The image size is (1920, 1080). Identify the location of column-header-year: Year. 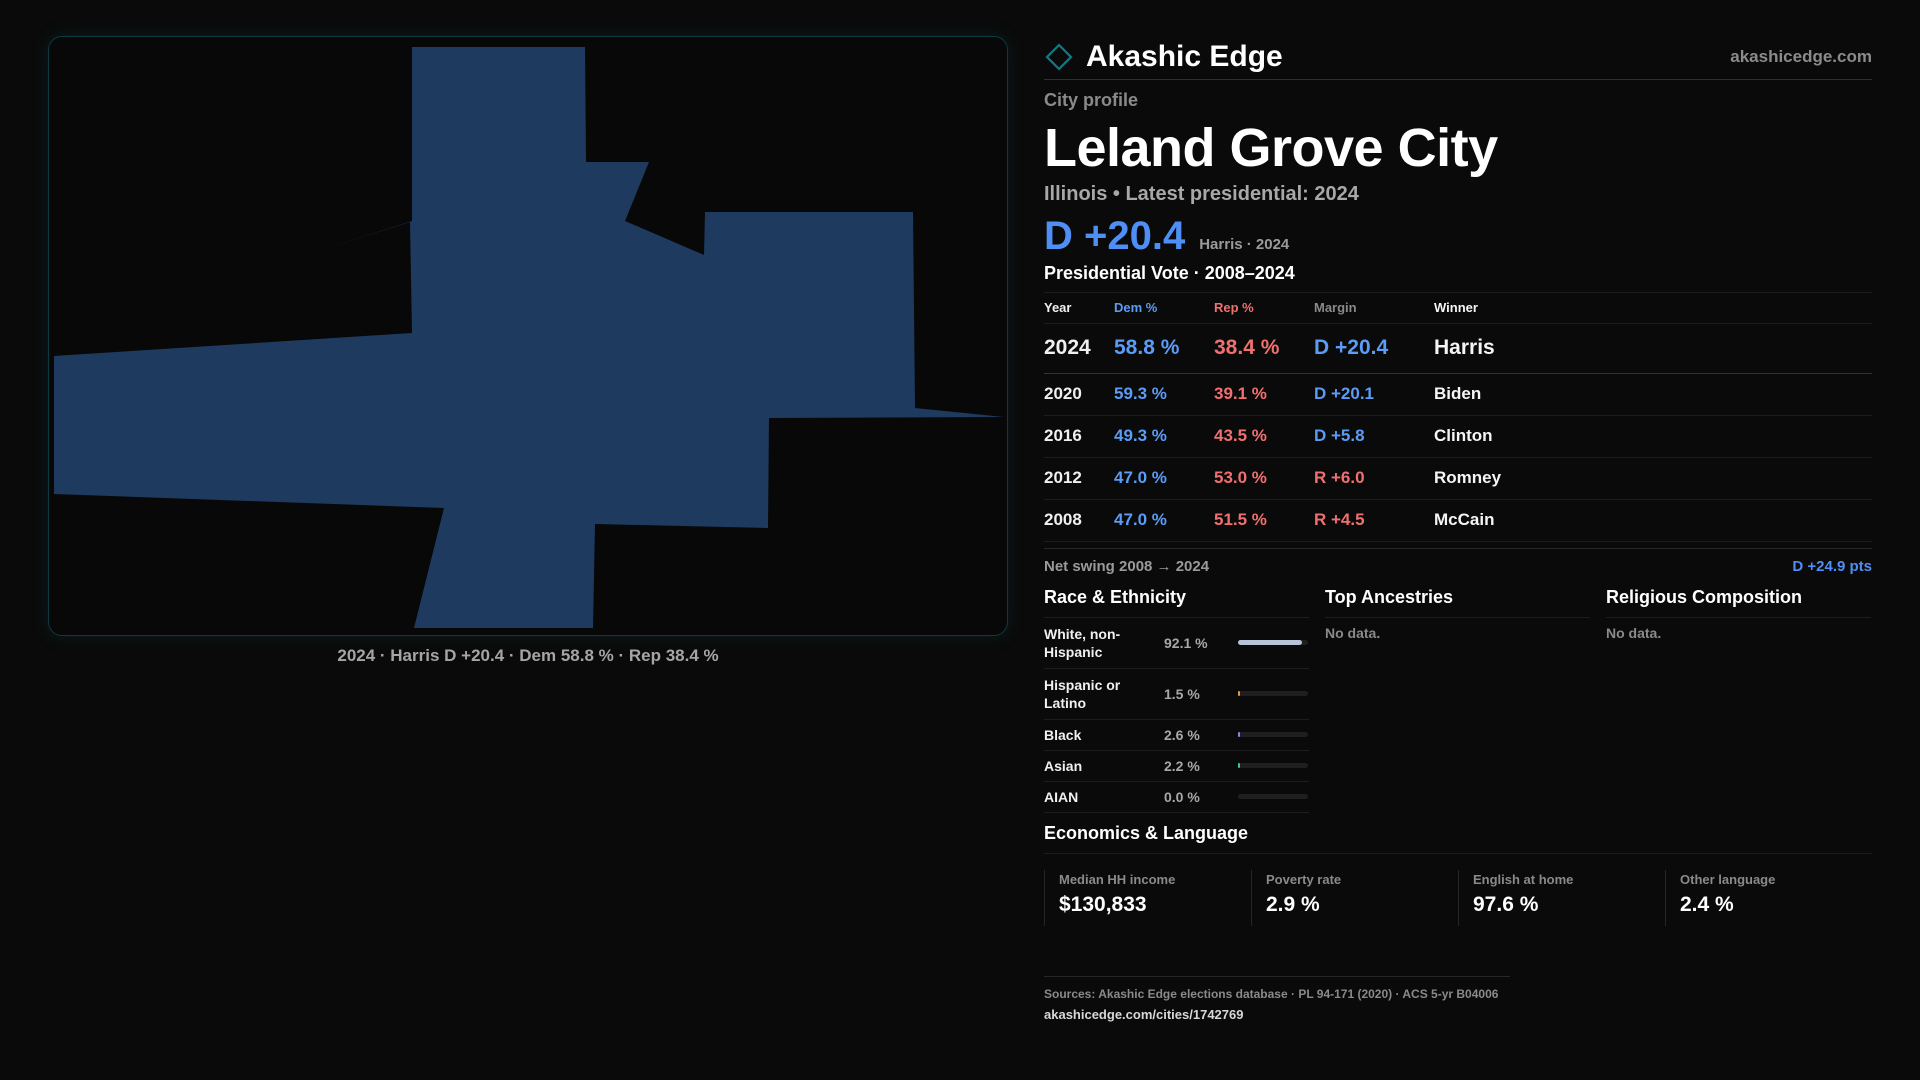
(1079, 308).